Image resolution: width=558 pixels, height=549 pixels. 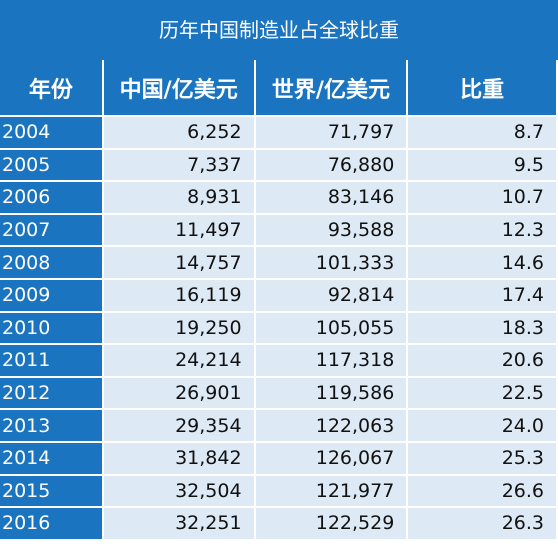 I want to click on world-value-cell: 122,529, so click(x=331, y=524).